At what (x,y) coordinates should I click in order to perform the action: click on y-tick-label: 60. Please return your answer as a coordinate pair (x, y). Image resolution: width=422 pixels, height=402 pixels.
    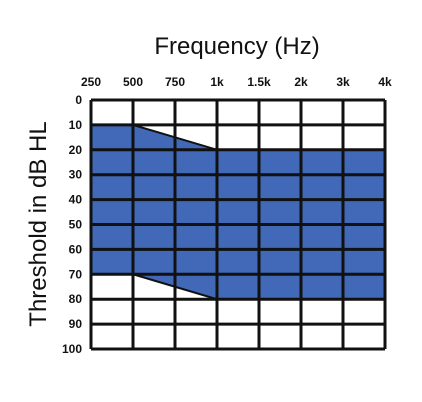
    Looking at the image, I should click on (76, 249).